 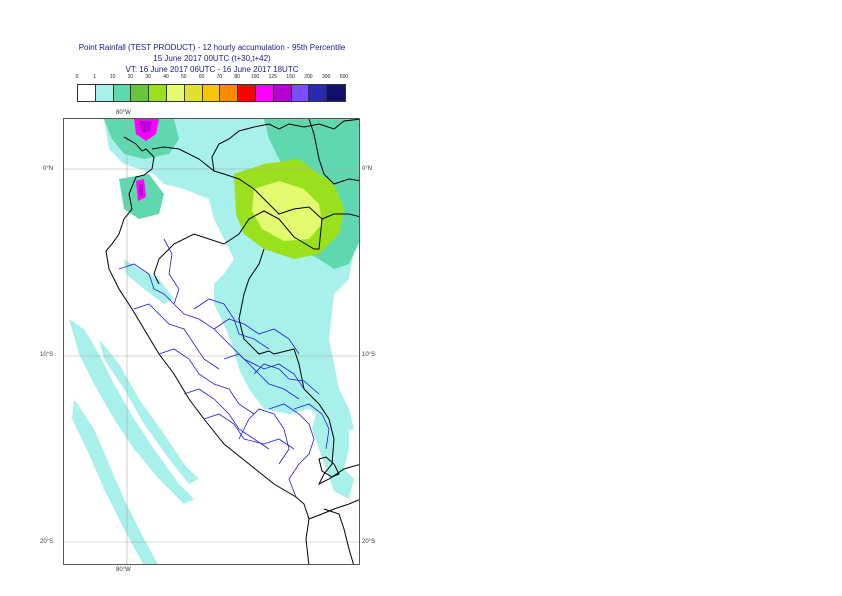 What do you see at coordinates (333, 444) in the screenshot?
I see `rain-area-light-east` at bounding box center [333, 444].